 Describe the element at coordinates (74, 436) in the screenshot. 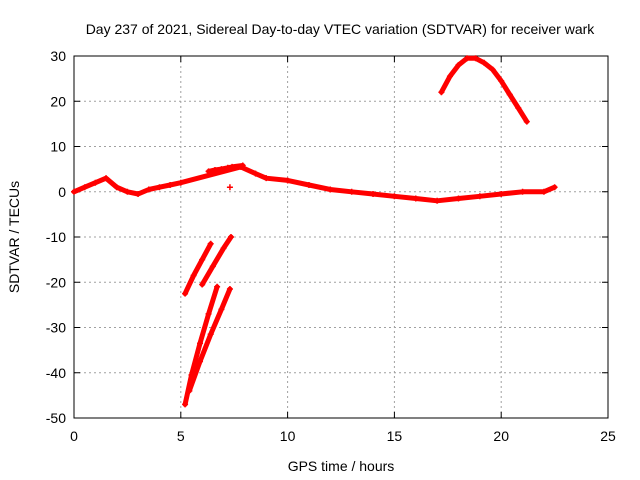

I see `x-tick-label: 0` at that location.